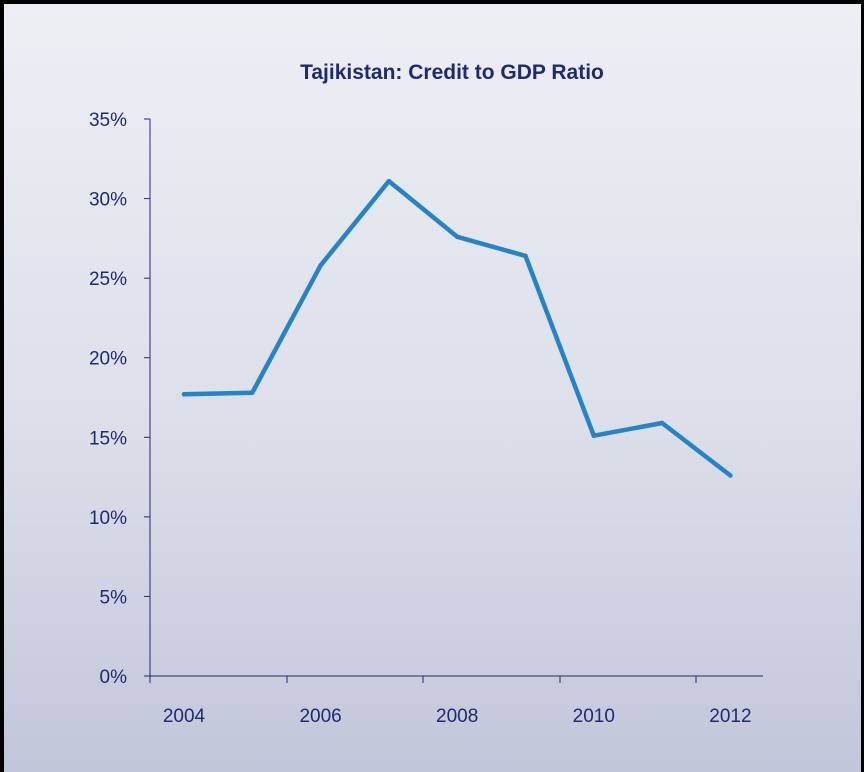  Describe the element at coordinates (594, 716) in the screenshot. I see `x-tick-label: 2010` at that location.